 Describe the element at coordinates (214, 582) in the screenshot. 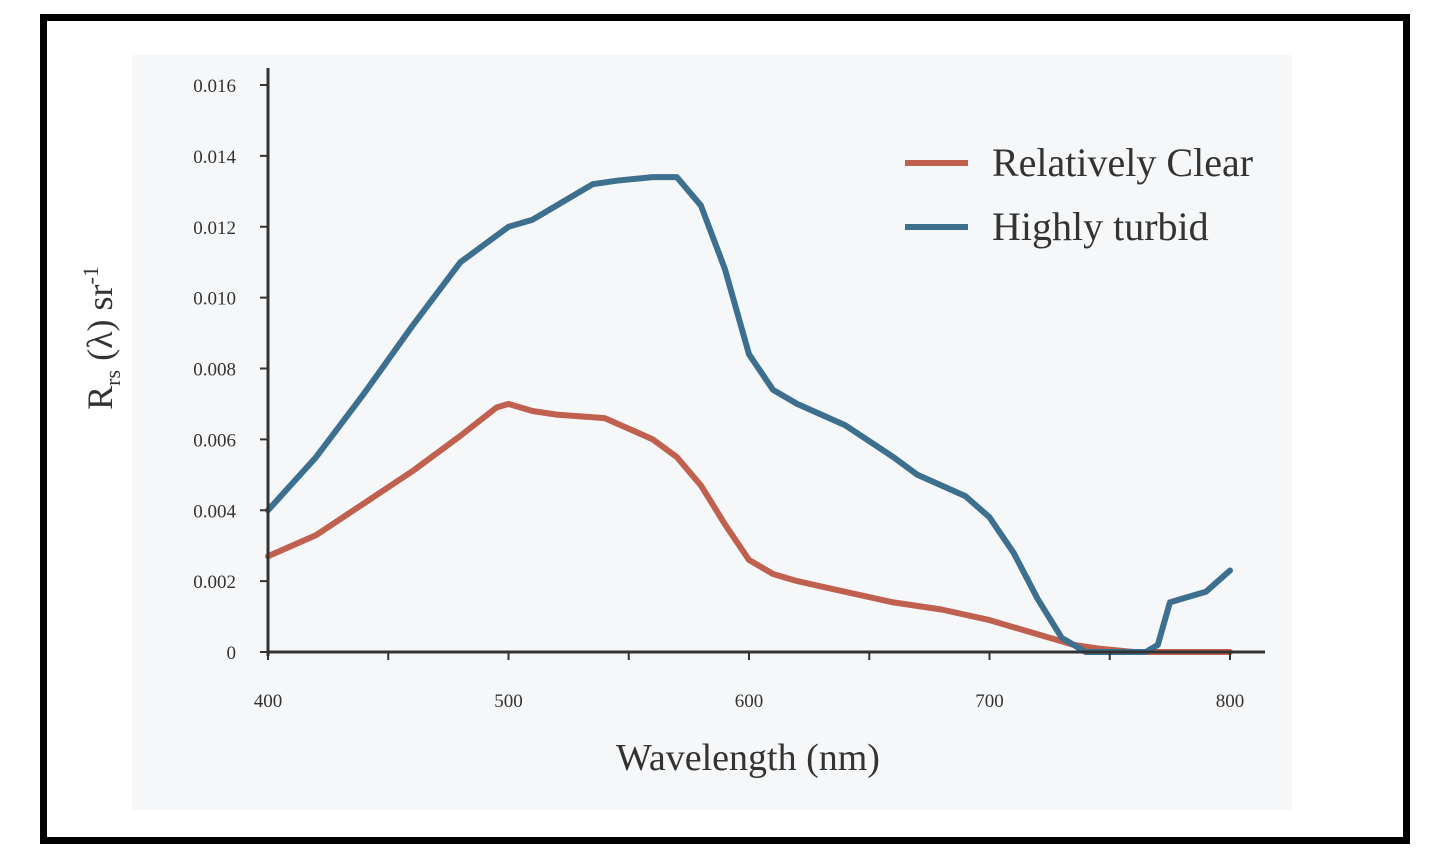

I see `y-tick-label: 0.002` at that location.